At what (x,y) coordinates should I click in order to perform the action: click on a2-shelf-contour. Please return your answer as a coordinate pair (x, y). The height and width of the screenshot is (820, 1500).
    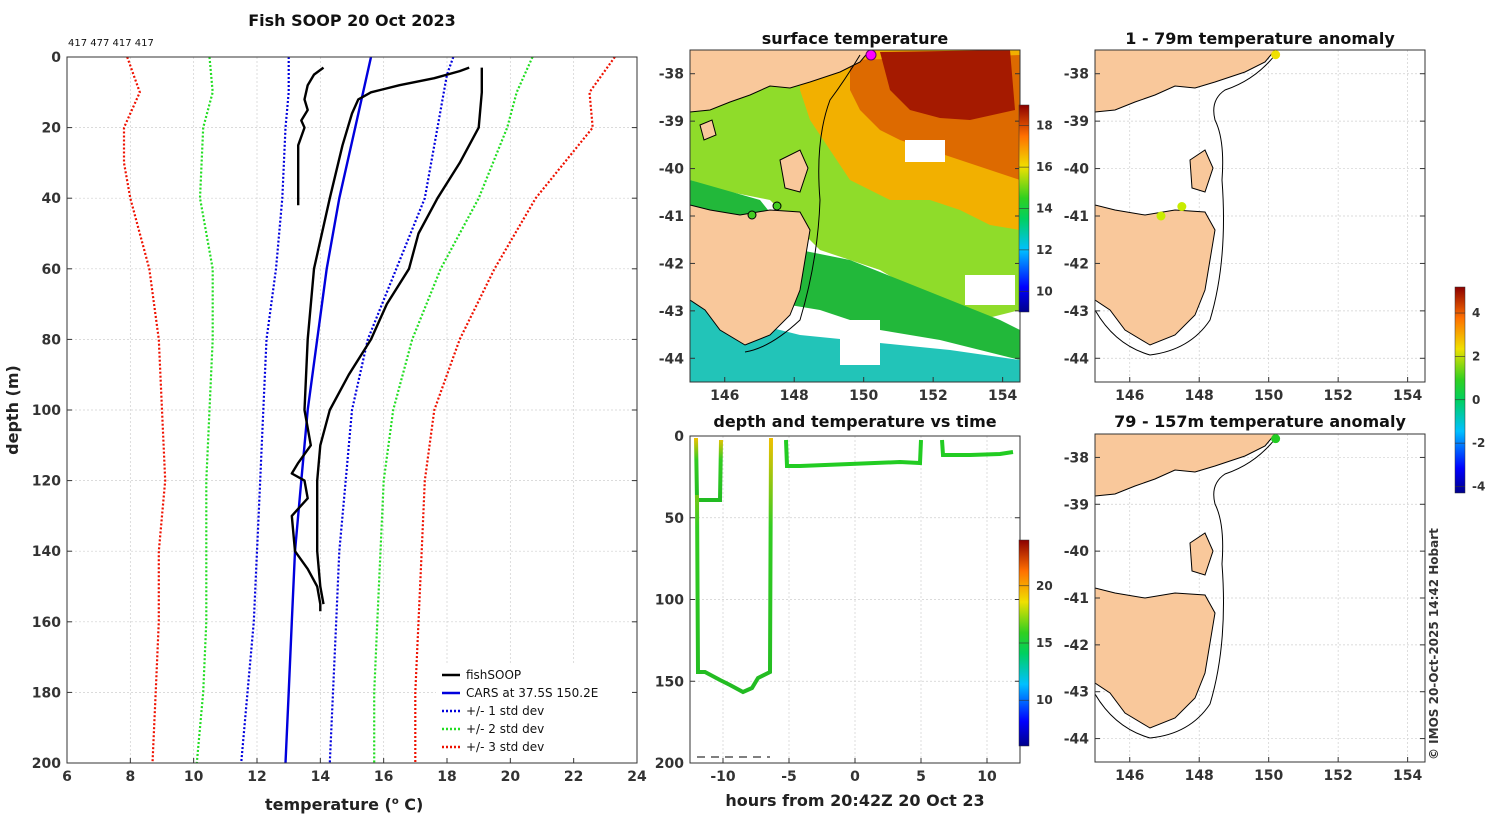
    Looking at the image, I should click on (1185, 588).